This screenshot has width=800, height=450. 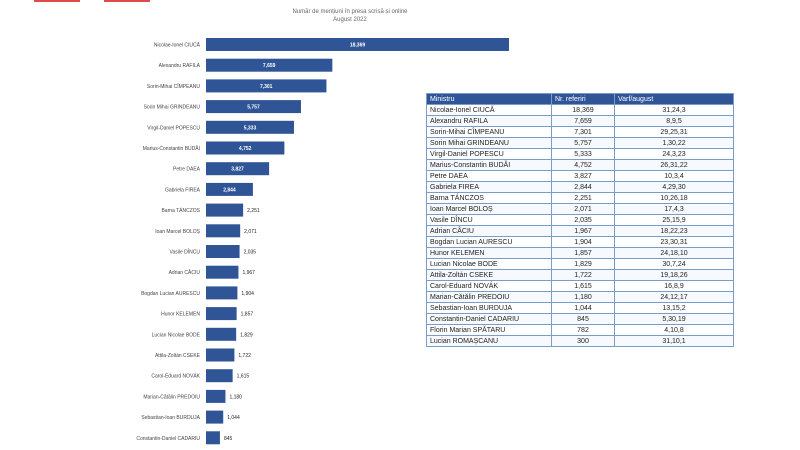 What do you see at coordinates (245, 149) in the screenshot?
I see `data-label: 4,752` at bounding box center [245, 149].